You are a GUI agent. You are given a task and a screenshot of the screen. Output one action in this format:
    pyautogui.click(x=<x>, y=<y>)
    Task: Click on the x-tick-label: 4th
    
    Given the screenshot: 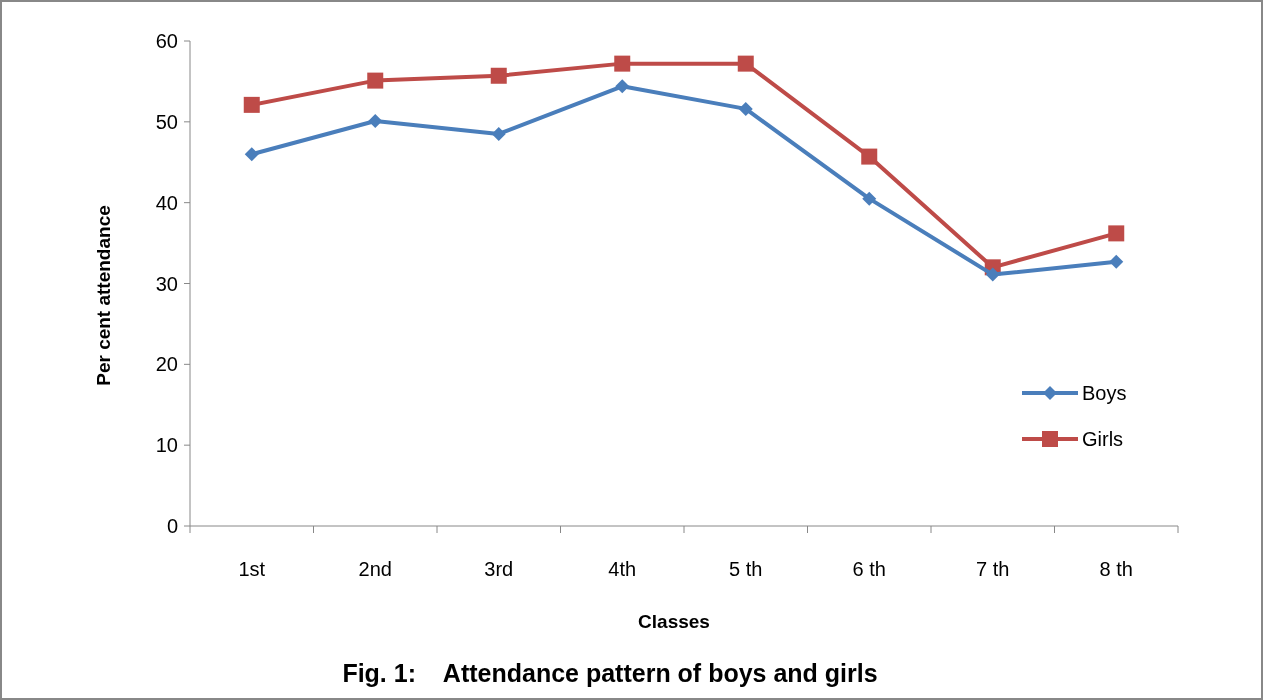 What is the action you would take?
    pyautogui.click(x=622, y=569)
    